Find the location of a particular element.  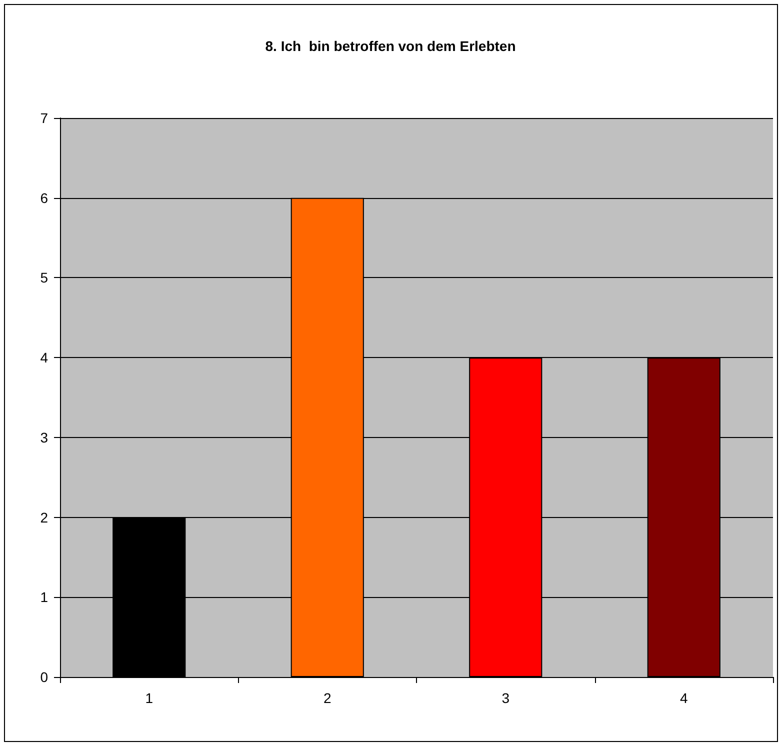

y-tick-label: 3 is located at coordinates (44, 437).